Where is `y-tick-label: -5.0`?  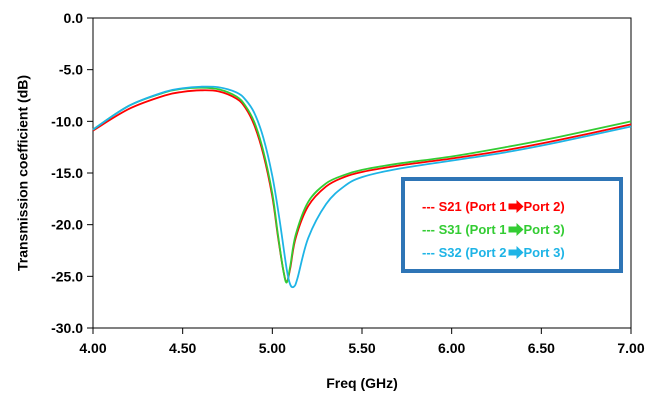 y-tick-label: -5.0 is located at coordinates (71, 70).